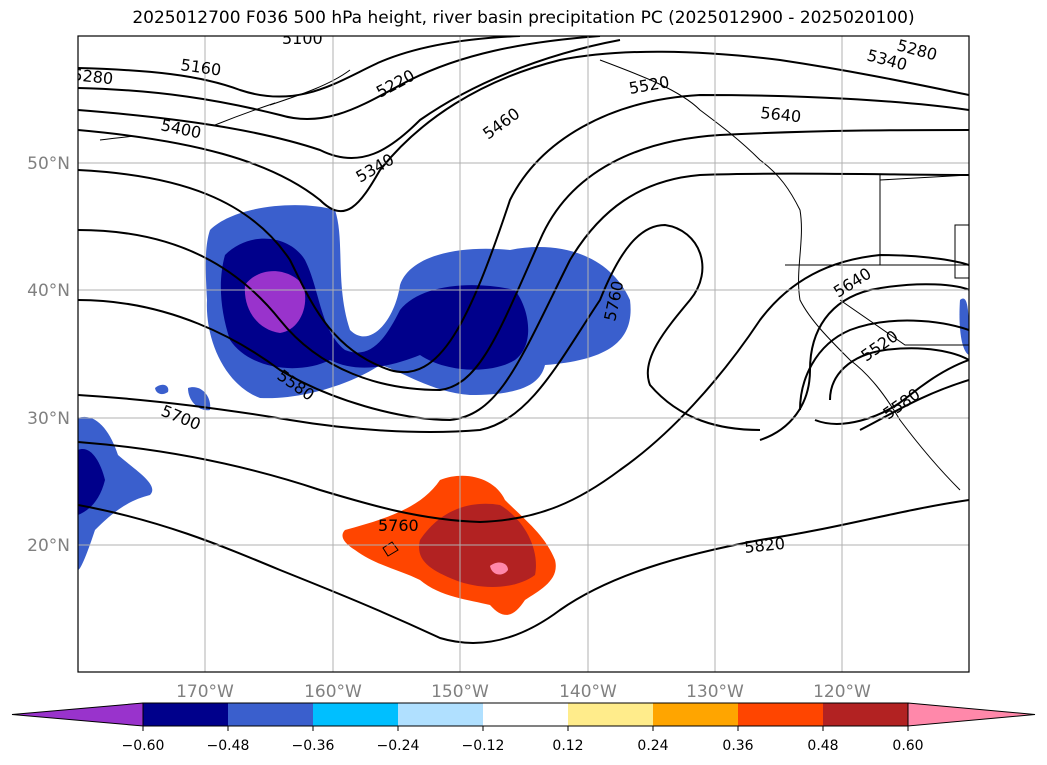 This screenshot has width=1047, height=765. I want to click on contour-label: 5280, so click(93, 76).